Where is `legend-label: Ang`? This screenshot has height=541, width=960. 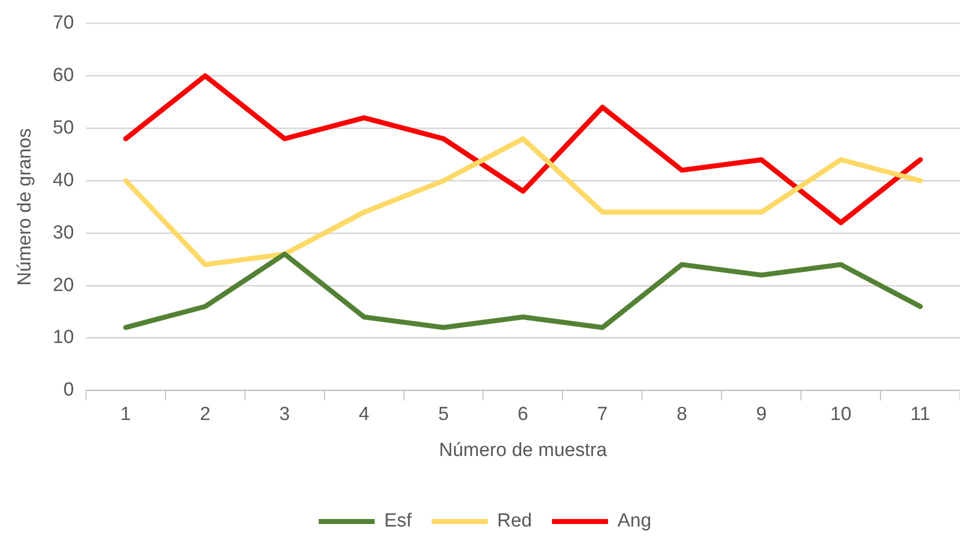 legend-label: Ang is located at coordinates (635, 521).